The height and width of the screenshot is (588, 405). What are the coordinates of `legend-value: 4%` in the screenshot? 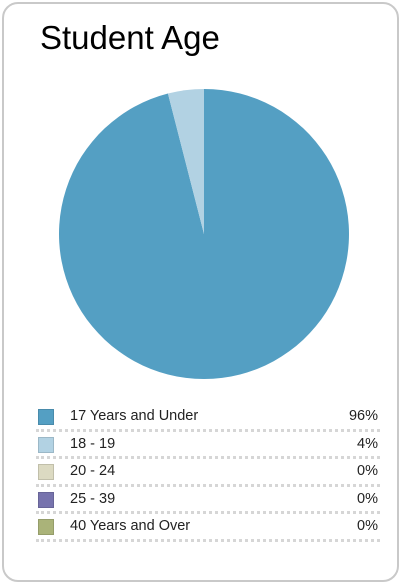 It's located at (367, 443).